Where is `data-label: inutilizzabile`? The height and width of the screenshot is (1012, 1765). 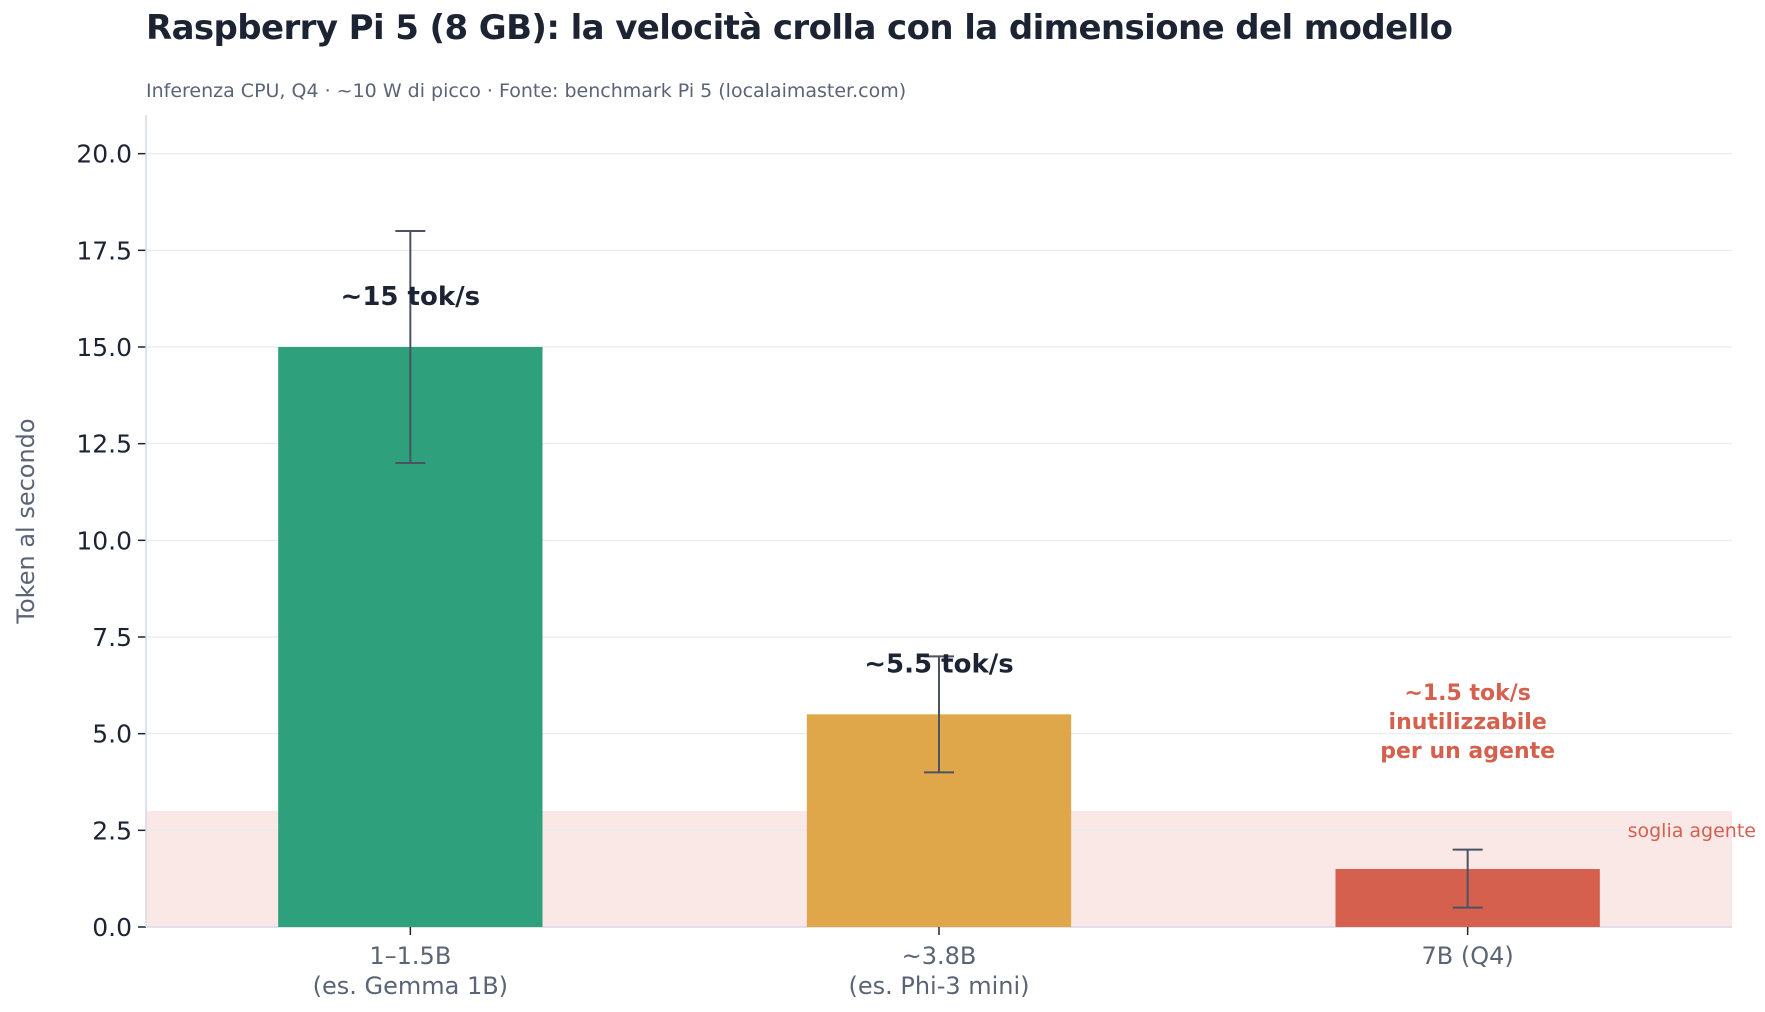
data-label: inutilizzabile is located at coordinates (1468, 722).